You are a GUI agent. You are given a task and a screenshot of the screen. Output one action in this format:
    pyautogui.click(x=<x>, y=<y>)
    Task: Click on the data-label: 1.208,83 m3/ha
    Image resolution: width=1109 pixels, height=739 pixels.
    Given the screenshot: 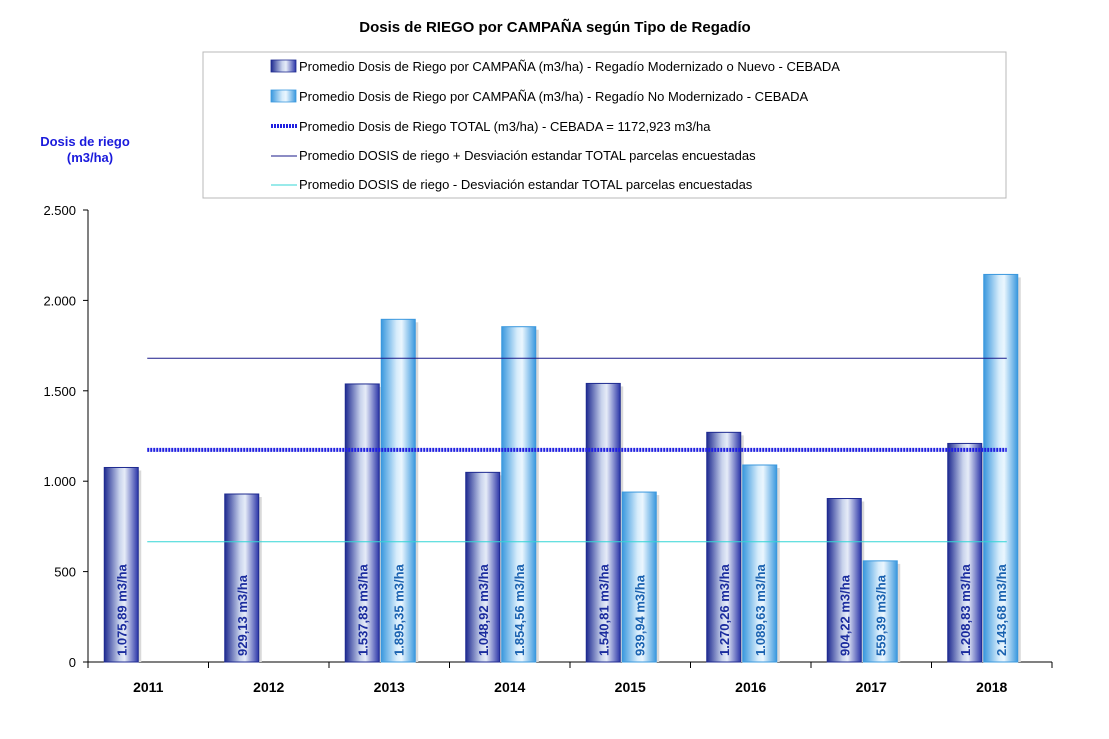 What is the action you would take?
    pyautogui.click(x=965, y=609)
    